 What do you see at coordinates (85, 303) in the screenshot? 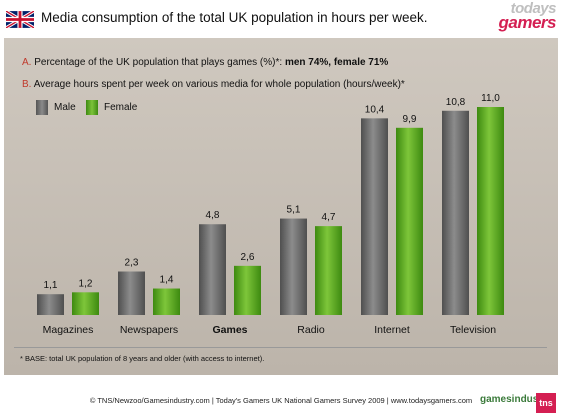
I see `bar-female-magazines` at bounding box center [85, 303].